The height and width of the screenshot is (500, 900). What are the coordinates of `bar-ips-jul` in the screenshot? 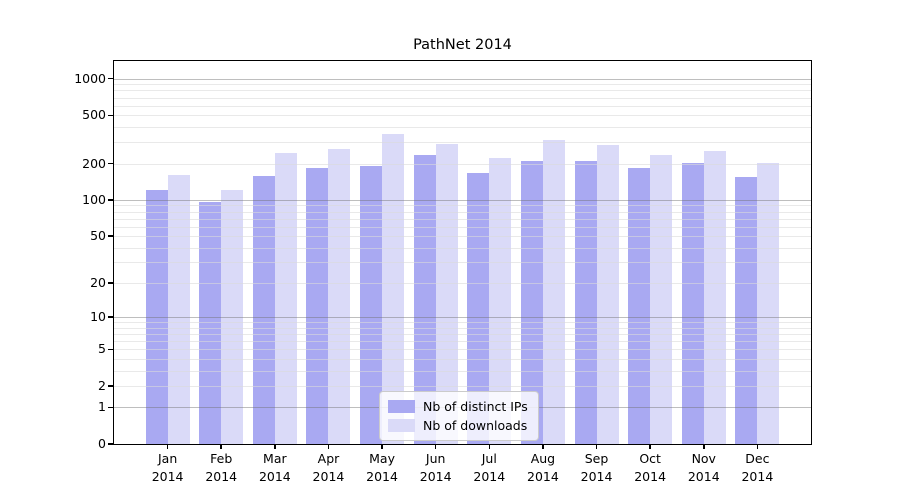 It's located at (478, 308).